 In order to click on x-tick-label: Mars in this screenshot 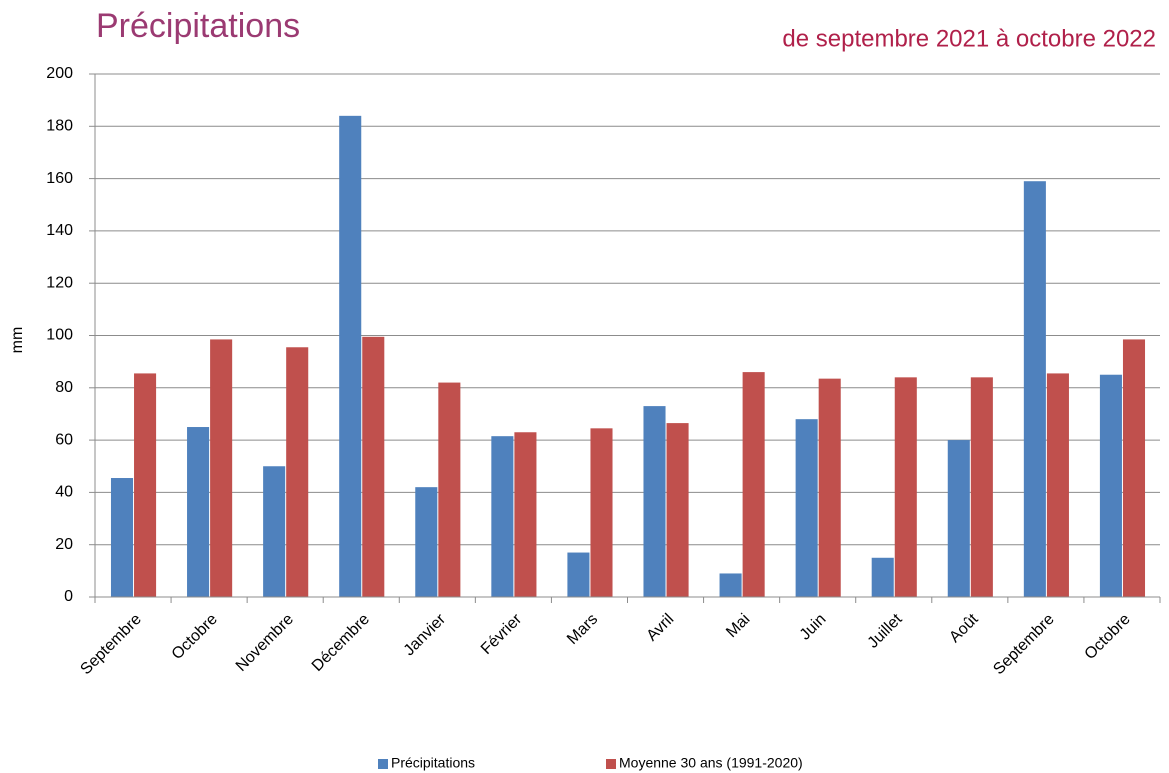, I will do `click(582, 629)`.